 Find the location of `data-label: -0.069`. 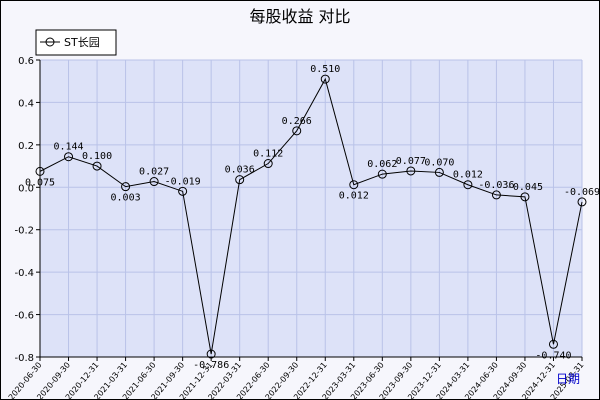

data-label: -0.069 is located at coordinates (582, 192).